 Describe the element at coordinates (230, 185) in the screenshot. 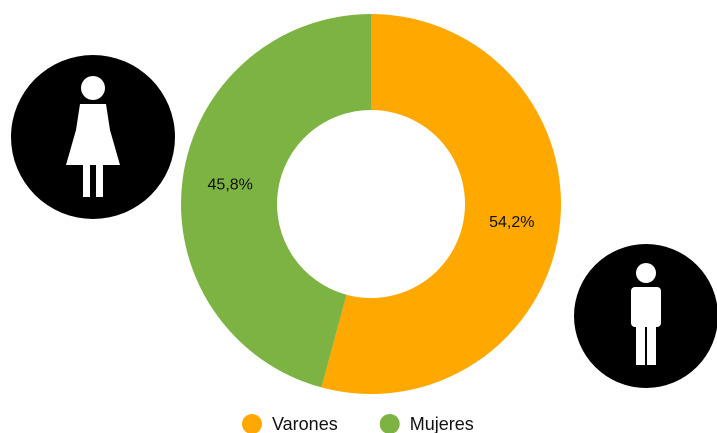

I see `value-label: 45,8%` at that location.